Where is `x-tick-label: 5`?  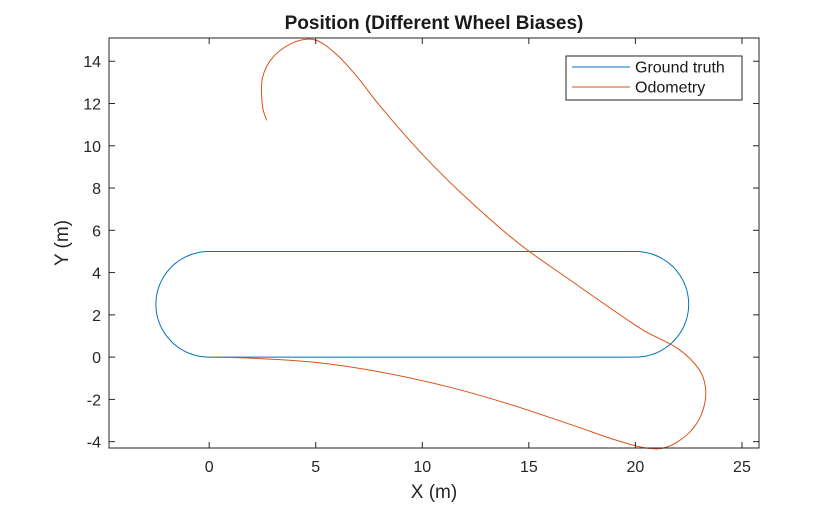
x-tick-label: 5 is located at coordinates (315, 467).